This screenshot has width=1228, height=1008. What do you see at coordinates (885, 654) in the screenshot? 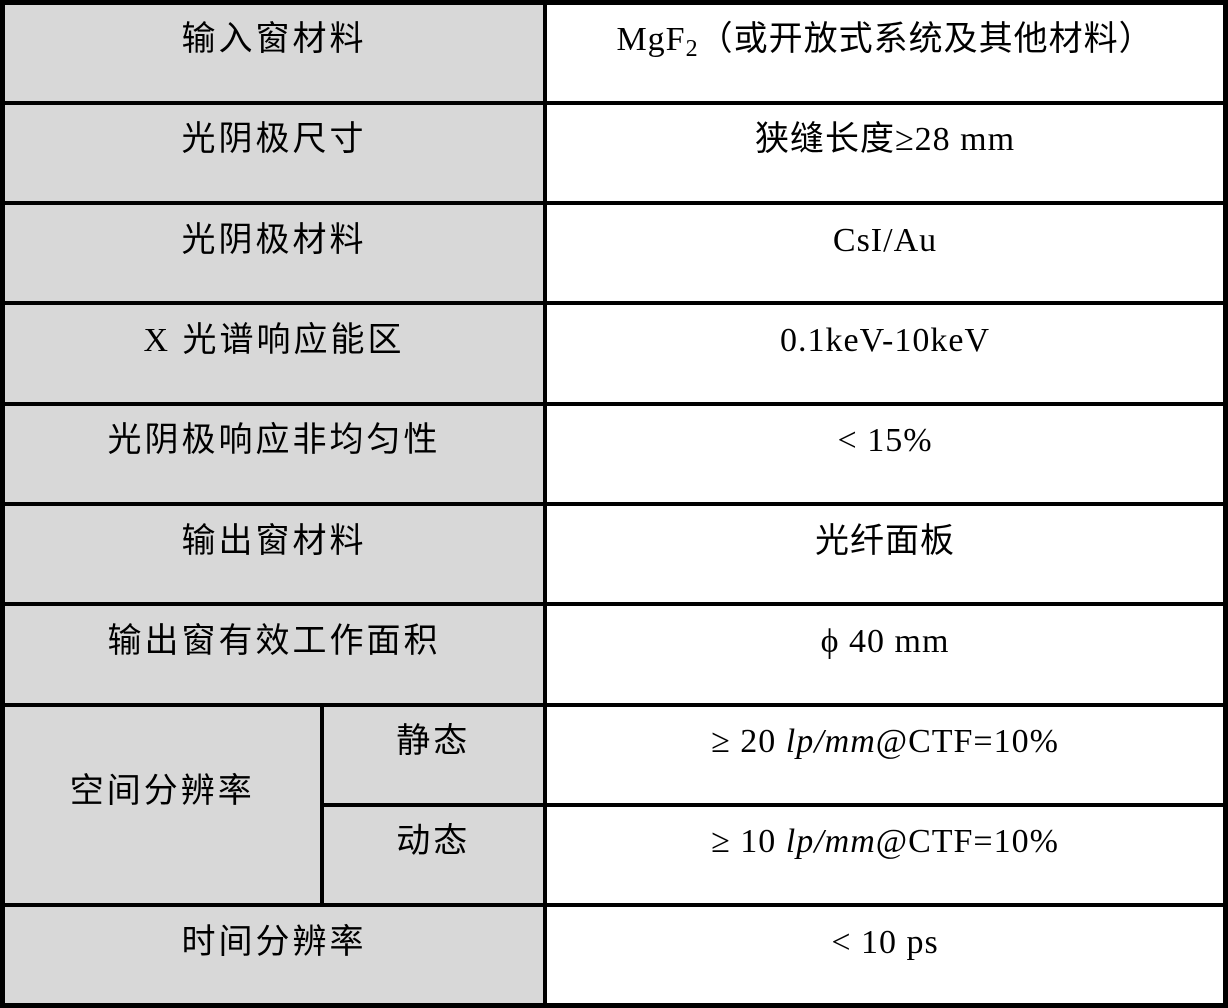
I see `value-output-window-area: ϕ 40 mm` at bounding box center [885, 654].